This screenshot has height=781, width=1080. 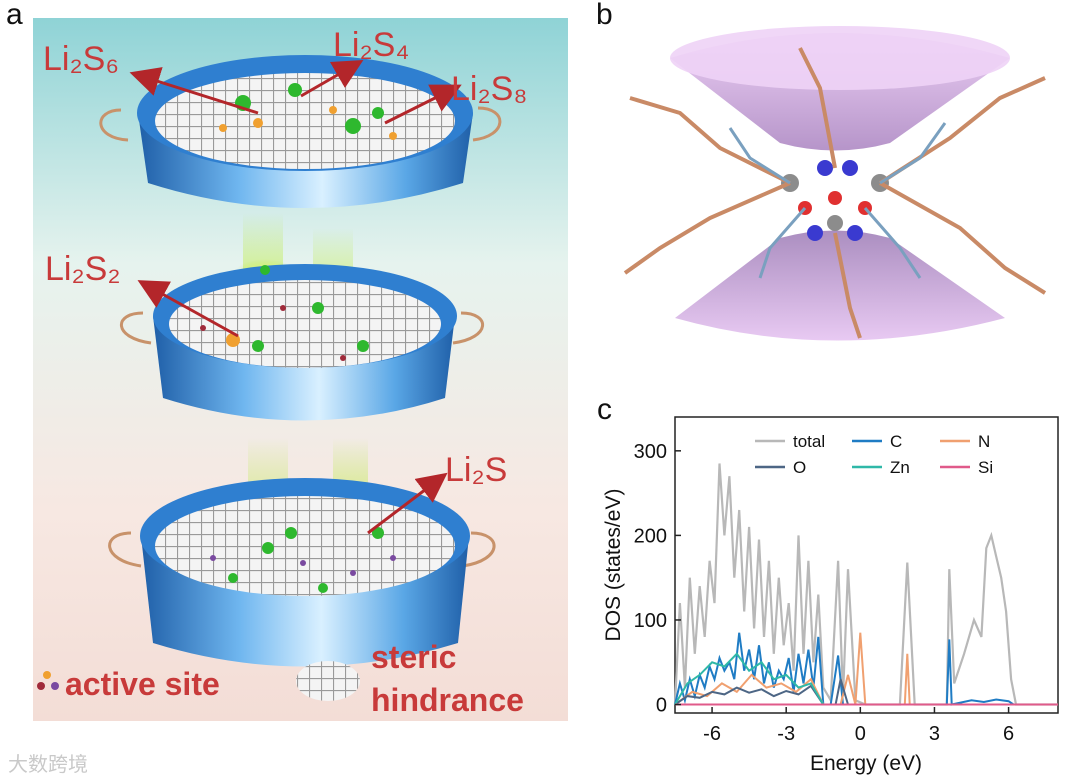 I want to click on x-axis-label: Energy (eV), so click(x=866, y=763).